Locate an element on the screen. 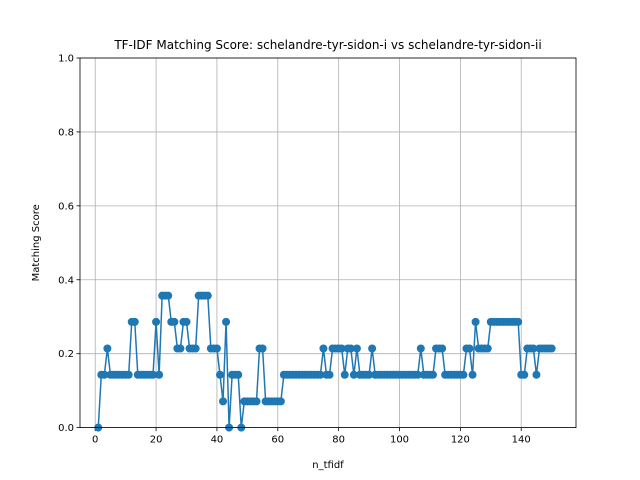 The width and height of the screenshot is (640, 480). y-tick-label: 0.0 is located at coordinates (66, 428).